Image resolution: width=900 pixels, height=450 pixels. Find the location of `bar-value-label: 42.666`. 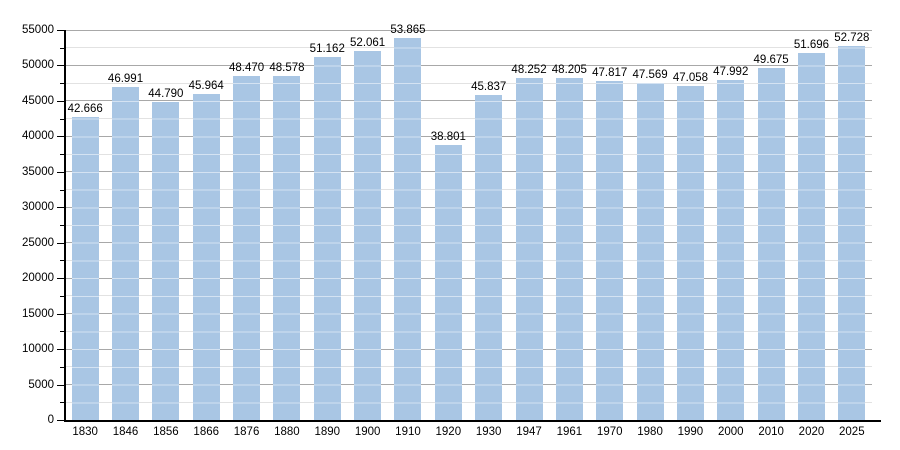

bar-value-label: 42.666 is located at coordinates (85, 109).